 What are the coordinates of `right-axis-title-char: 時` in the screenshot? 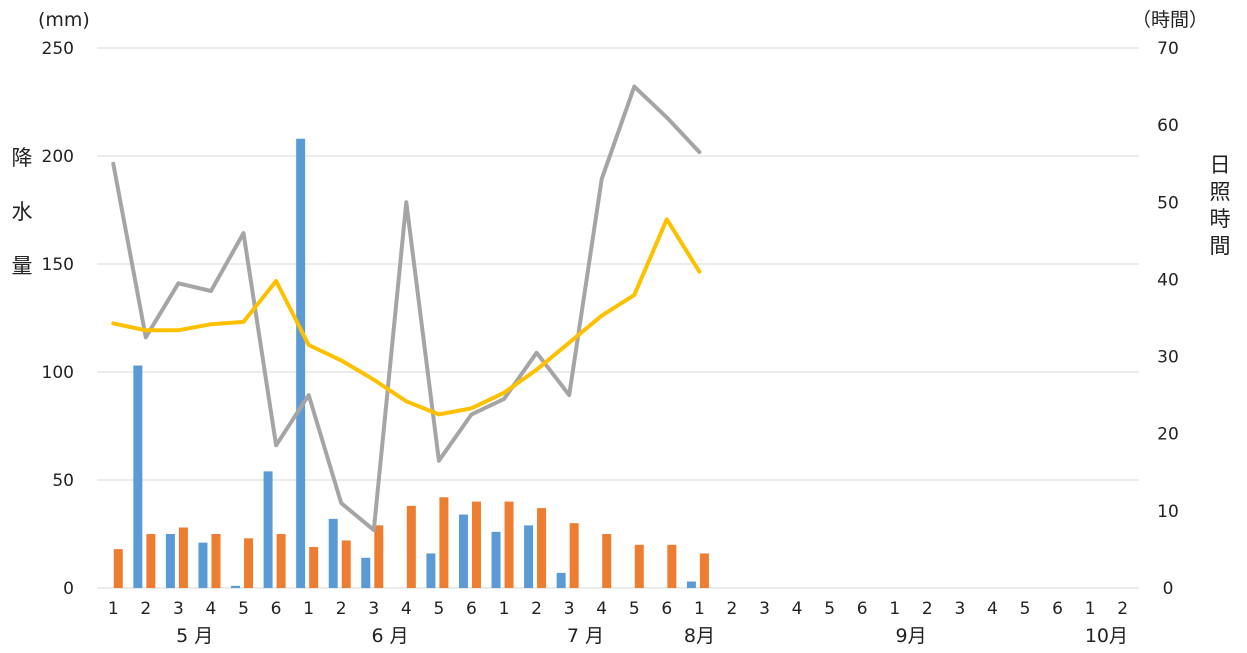 It's located at (1220, 219).